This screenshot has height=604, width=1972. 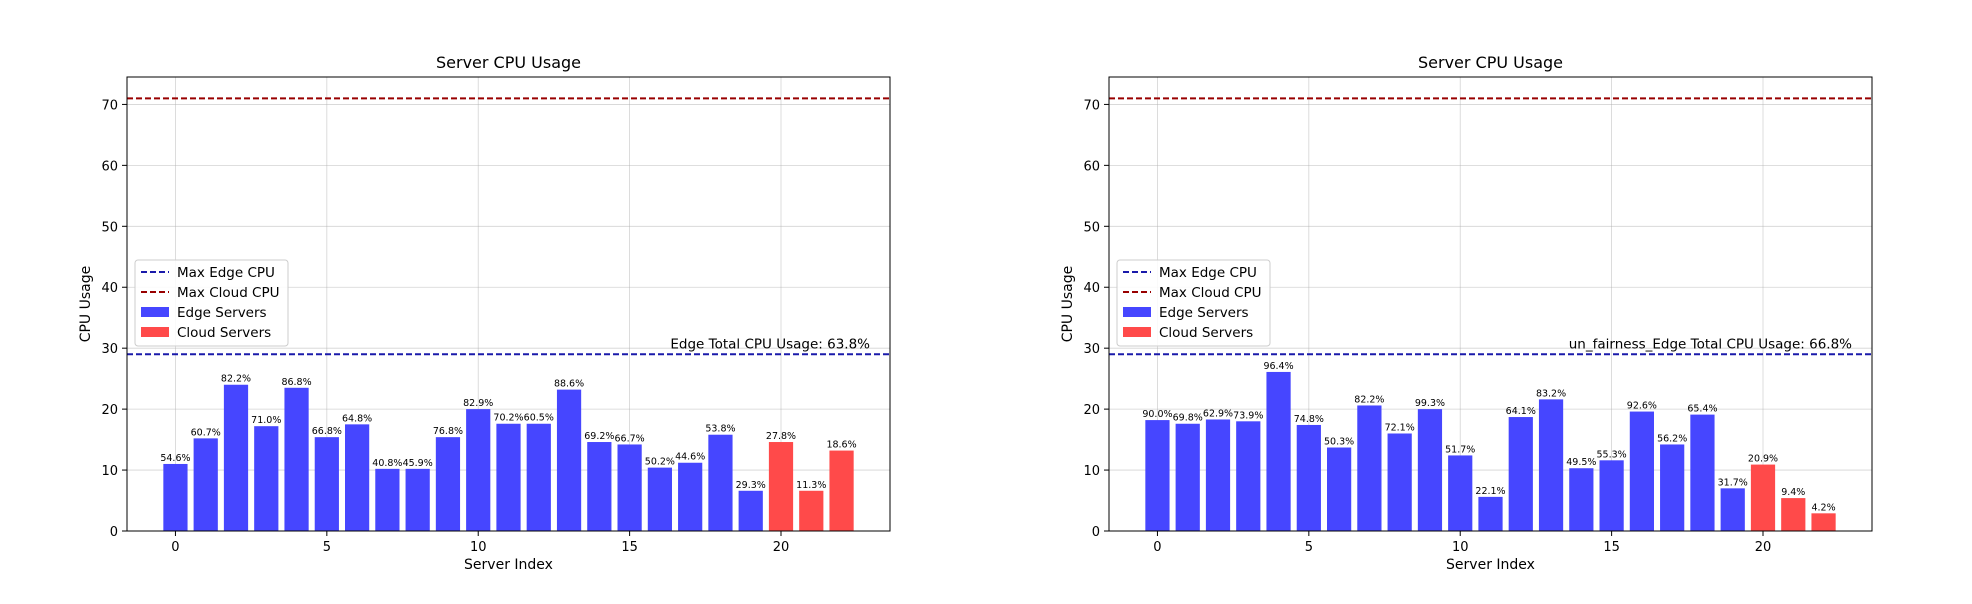 What do you see at coordinates (1581, 462) in the screenshot?
I see `bar-value-label: 49.5%` at bounding box center [1581, 462].